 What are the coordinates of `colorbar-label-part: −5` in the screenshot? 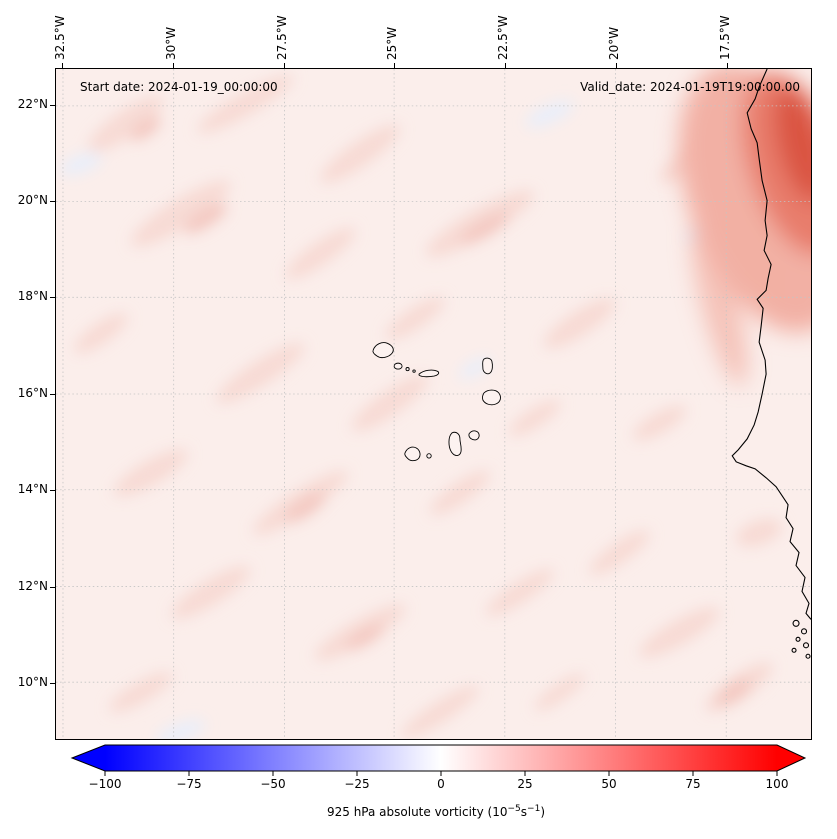 It's located at (514, 809).